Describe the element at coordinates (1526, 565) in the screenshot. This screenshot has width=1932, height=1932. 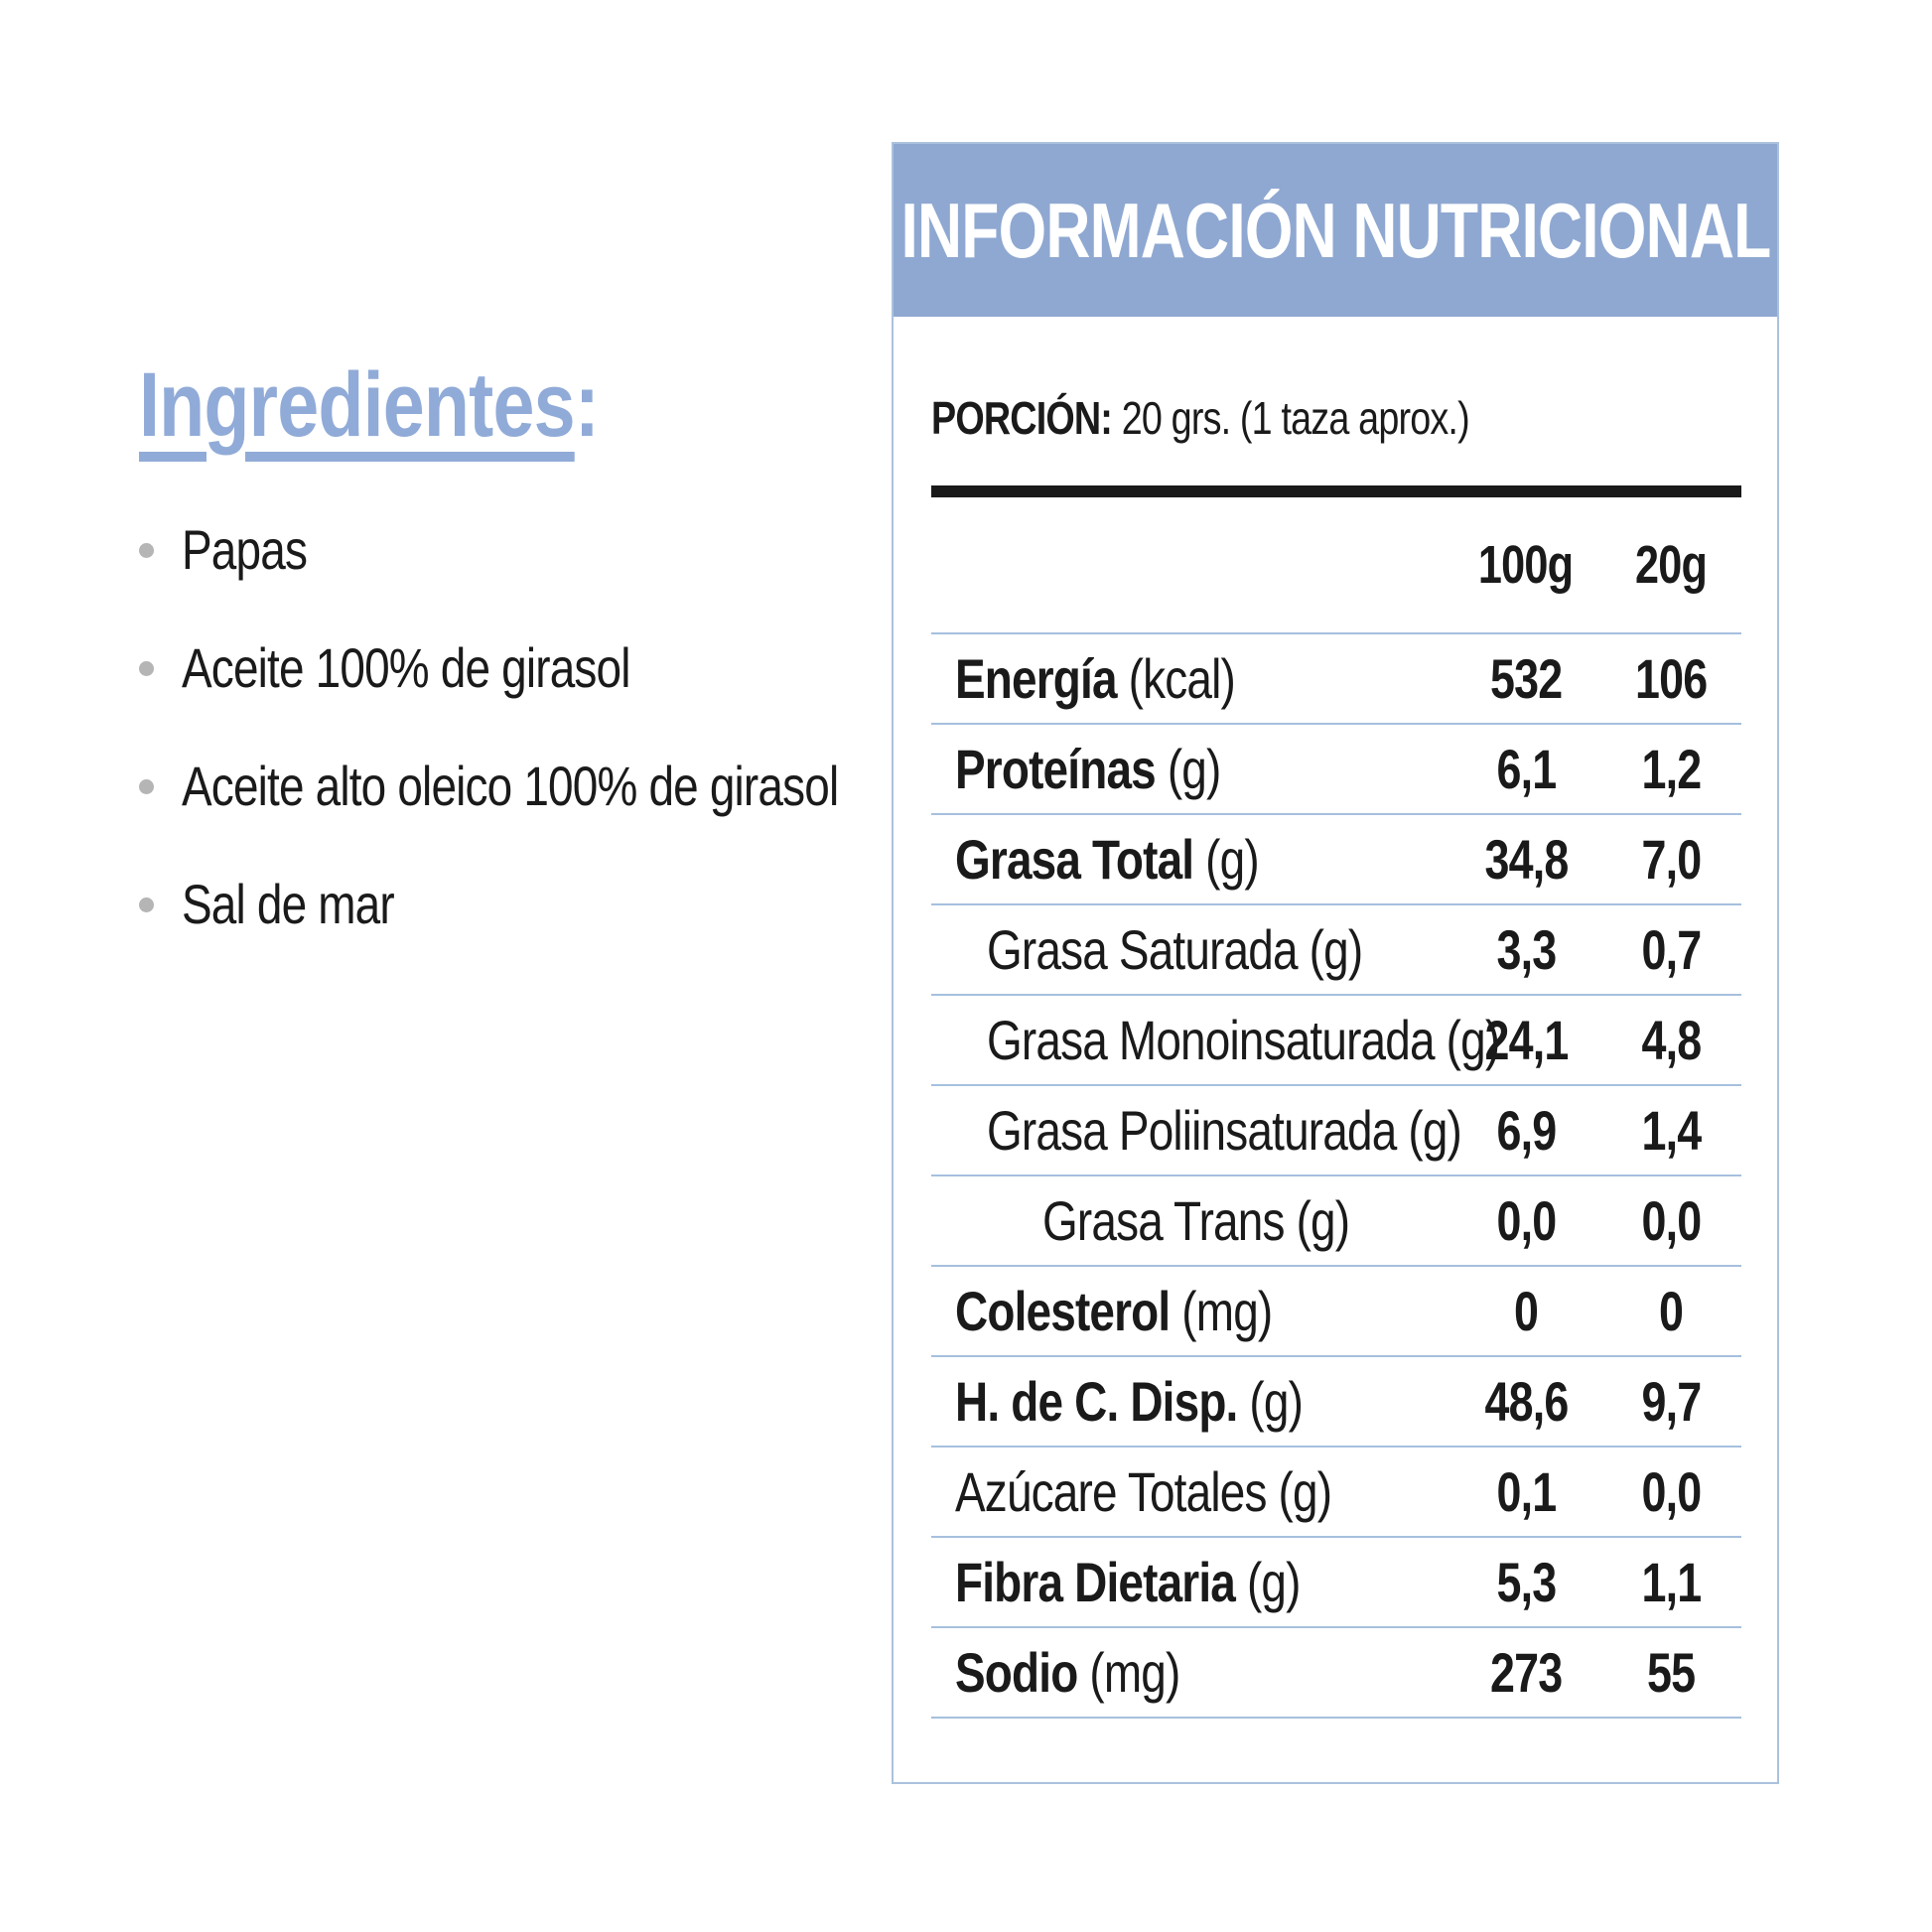
I see `column-header-100g: 100g` at that location.